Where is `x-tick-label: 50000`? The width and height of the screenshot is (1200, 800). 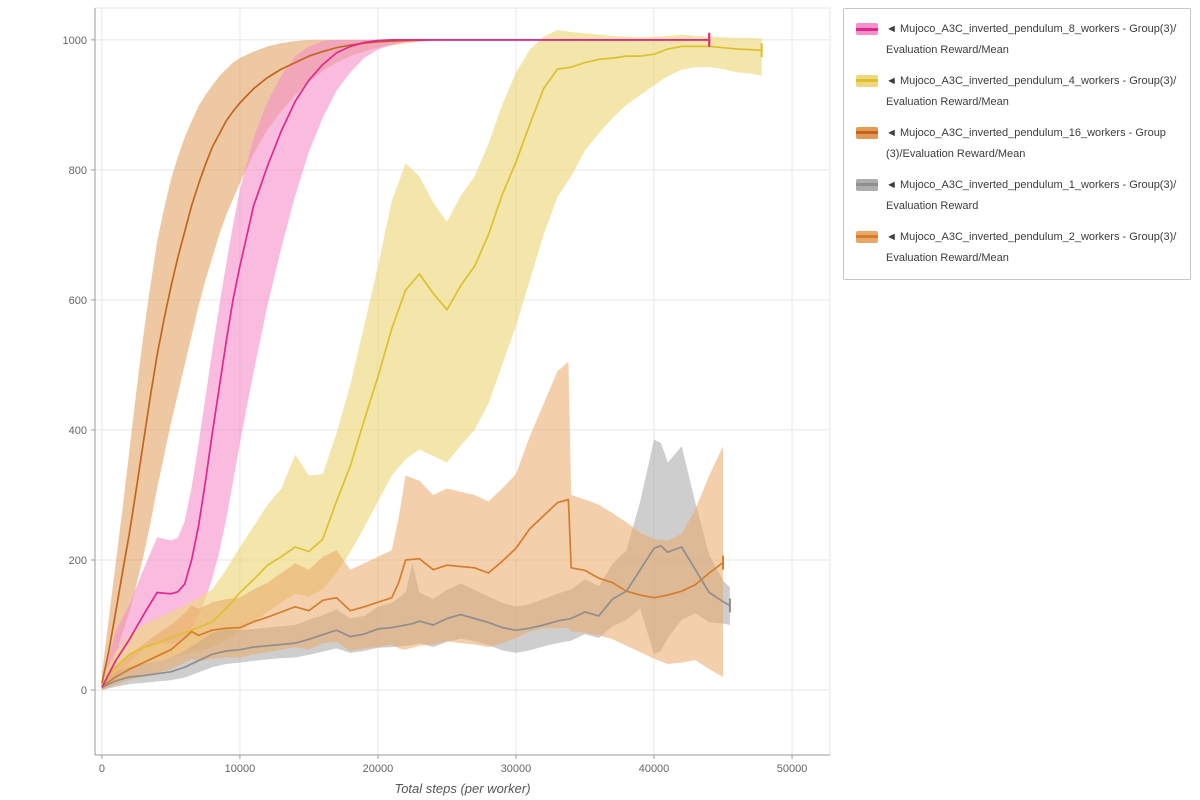 x-tick-label: 50000 is located at coordinates (792, 769).